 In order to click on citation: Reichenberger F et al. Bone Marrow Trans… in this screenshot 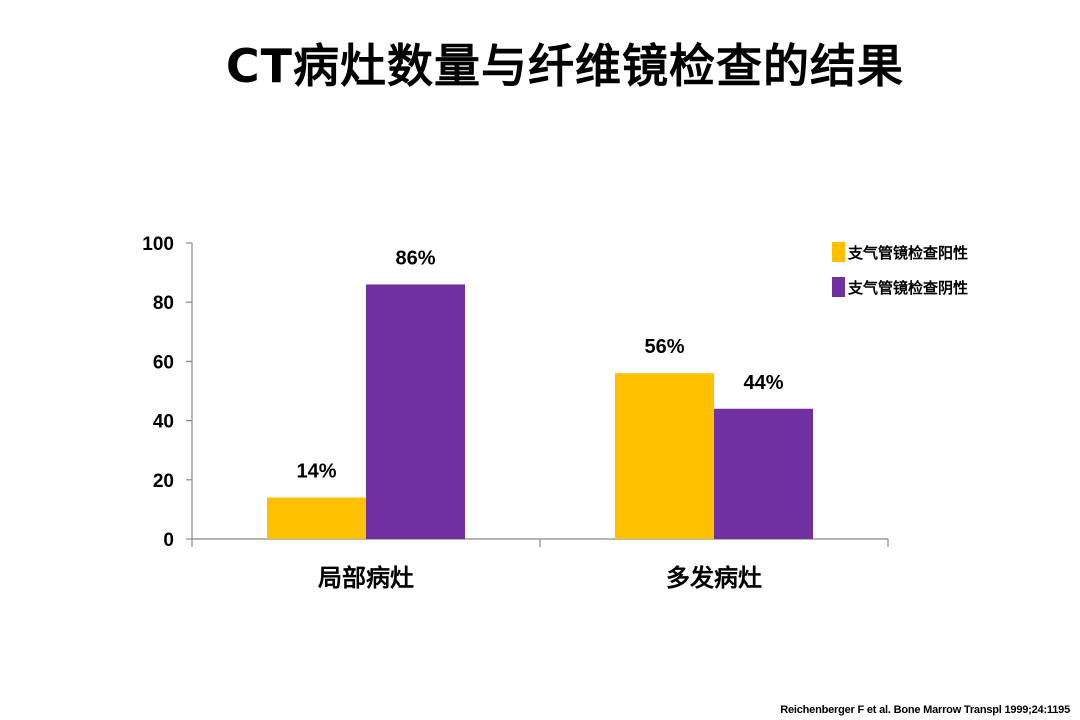, I will do `click(925, 710)`.